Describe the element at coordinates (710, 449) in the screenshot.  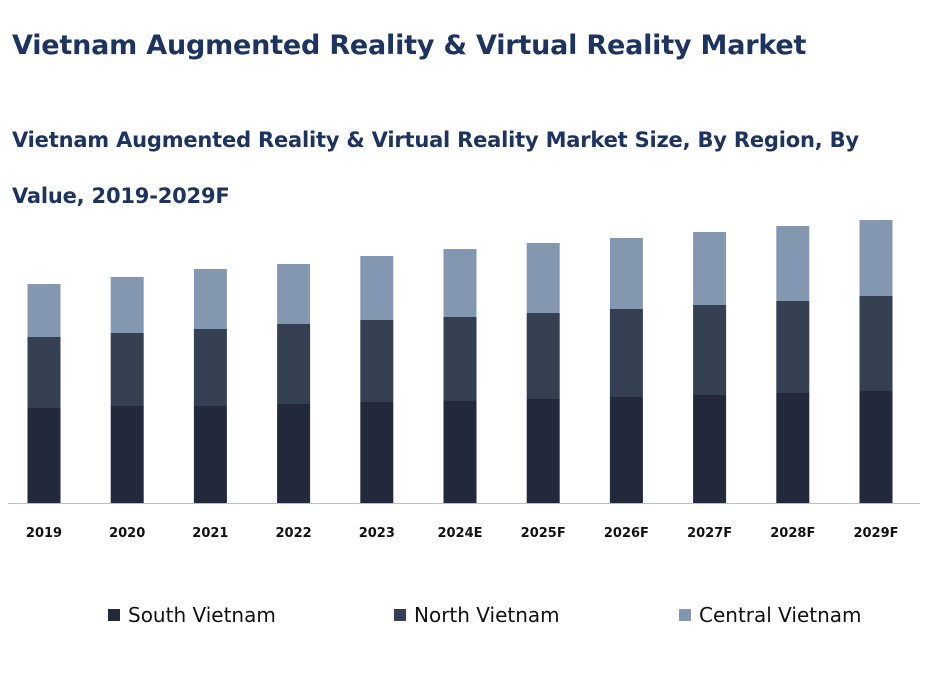
I see `bar-south-vietnam-2027f` at that location.